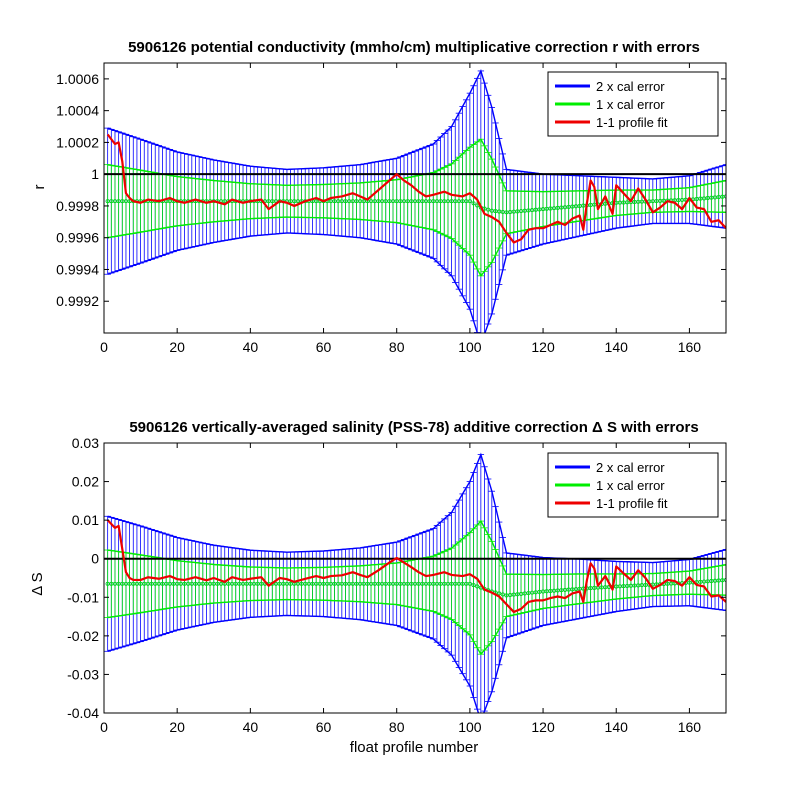  What do you see at coordinates (324, 347) in the screenshot?
I see `x-tick-label: 60` at bounding box center [324, 347].